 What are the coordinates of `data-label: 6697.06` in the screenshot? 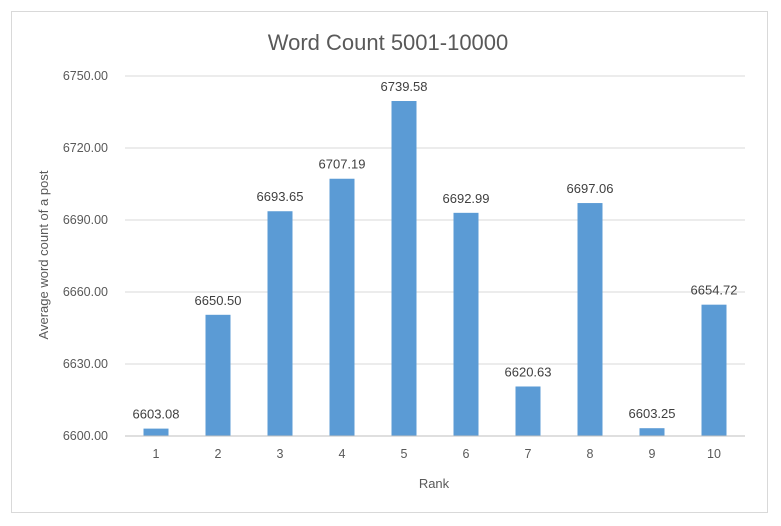 It's located at (590, 188).